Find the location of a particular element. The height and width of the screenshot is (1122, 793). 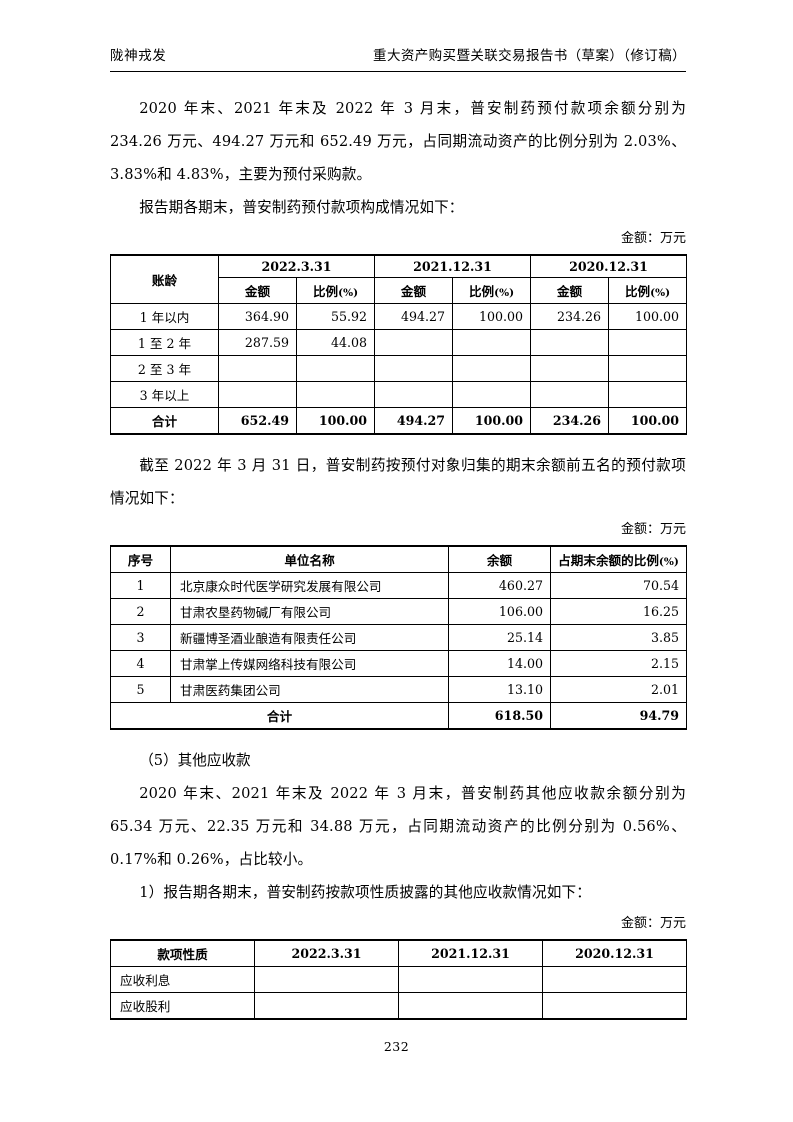

top5-amount-3: 14.00 is located at coordinates (499, 663).